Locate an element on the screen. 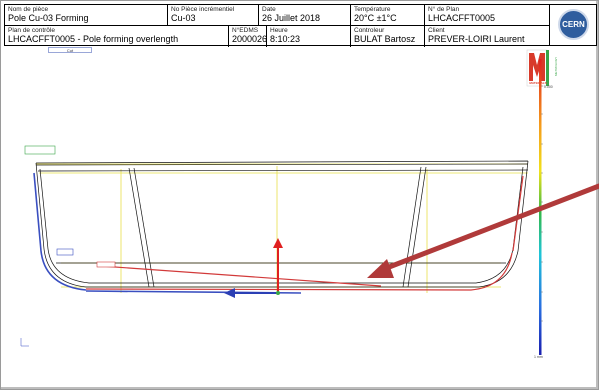 The width and height of the screenshot is (599, 391). edms-cell: N°EDMS 2000026 is located at coordinates (248, 36).